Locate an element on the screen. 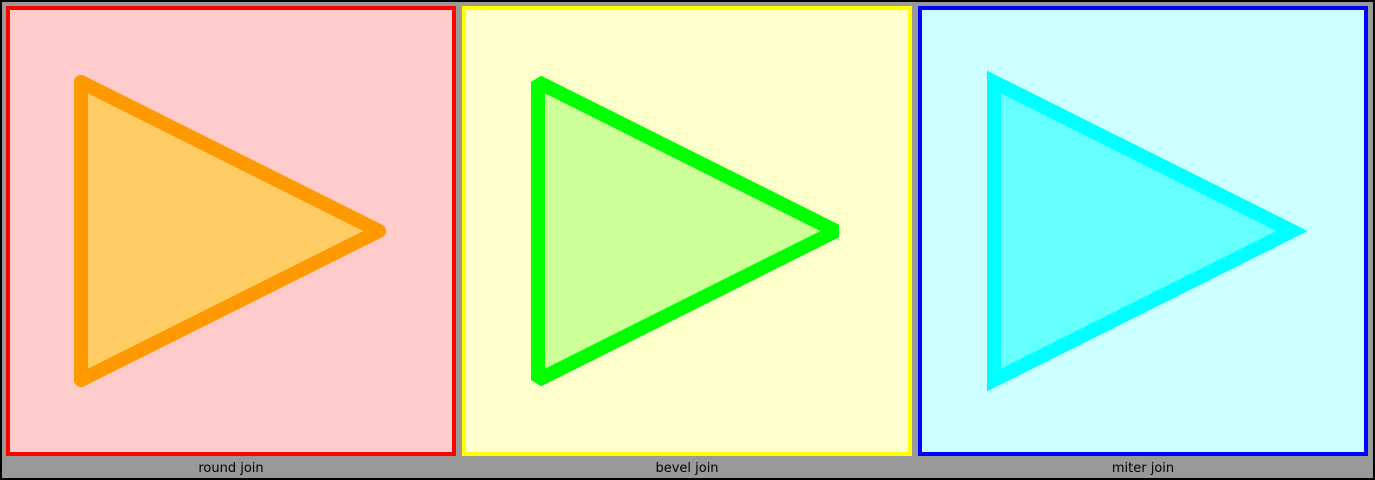  caption-bevel-join: bevel join is located at coordinates (686, 468).